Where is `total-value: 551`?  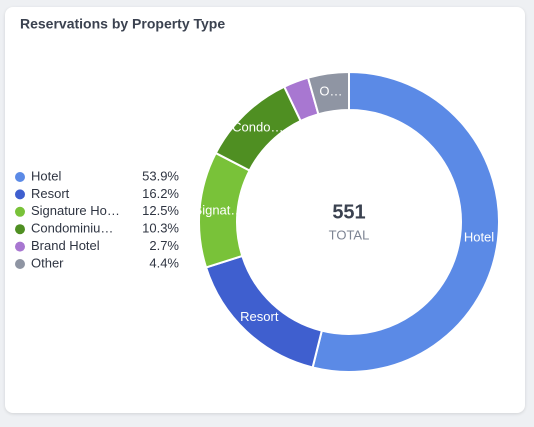
total-value: 551 is located at coordinates (348, 212).